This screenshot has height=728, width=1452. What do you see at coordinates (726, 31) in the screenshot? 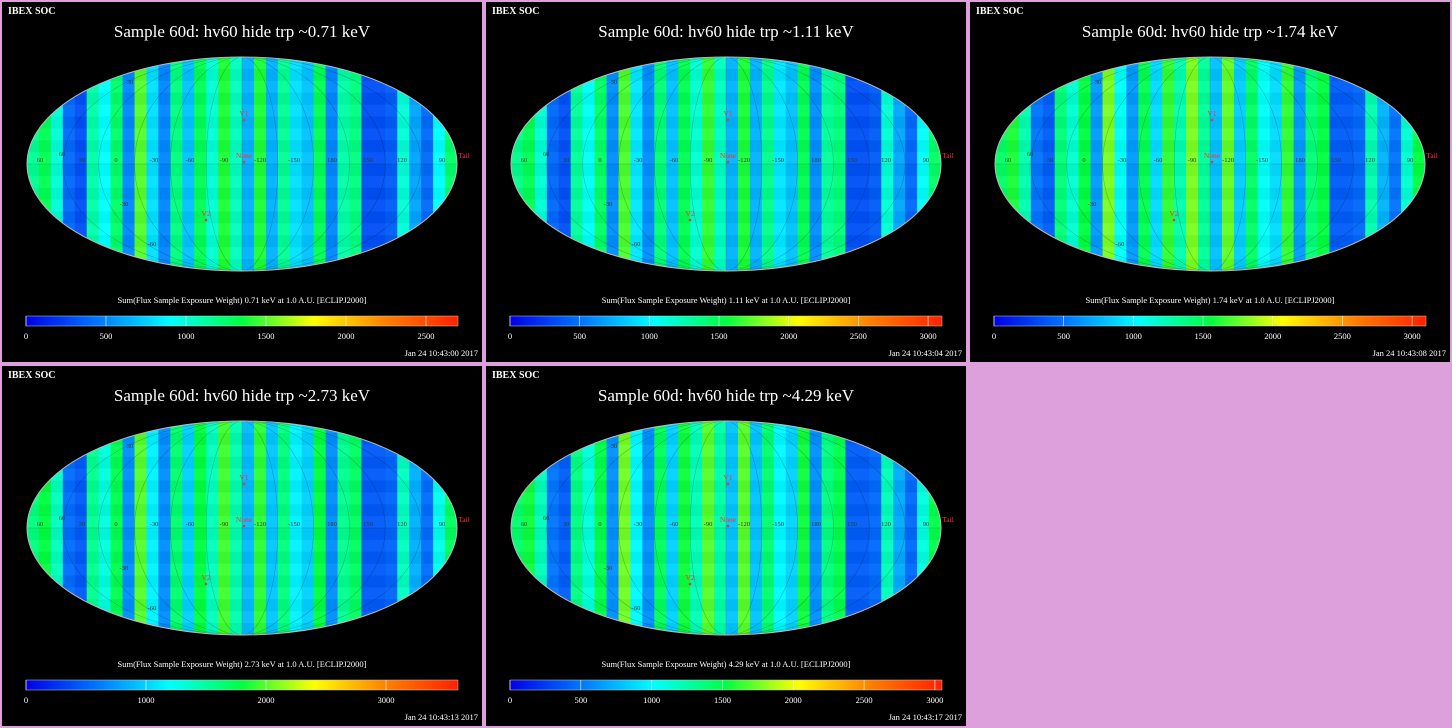
I see `panel-title: Sample 60d: hv60 hide trp ~1.11 keV` at bounding box center [726, 31].